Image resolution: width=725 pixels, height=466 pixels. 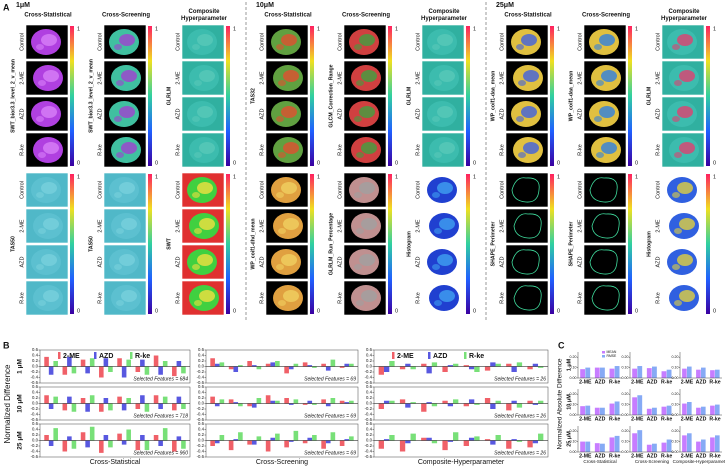 I want to click on feature-label: WP_coif1-dhd_mean, so click(x=253, y=243).